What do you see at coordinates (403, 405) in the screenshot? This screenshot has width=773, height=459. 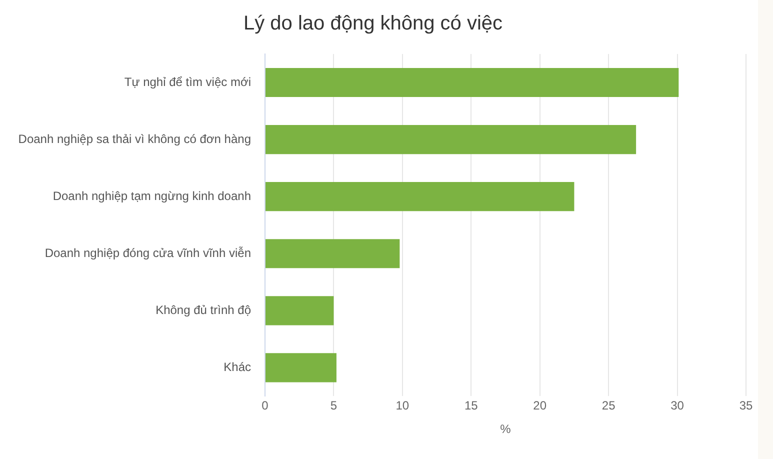 I see `x-tick-label: 10` at bounding box center [403, 405].